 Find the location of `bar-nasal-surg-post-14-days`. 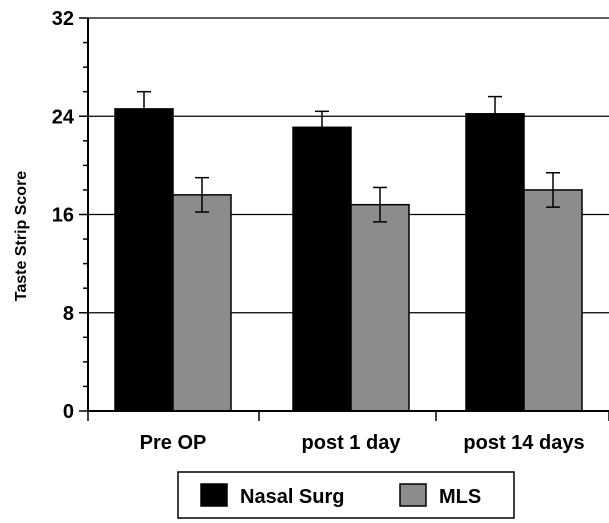

bar-nasal-surg-post-14-days is located at coordinates (495, 262).